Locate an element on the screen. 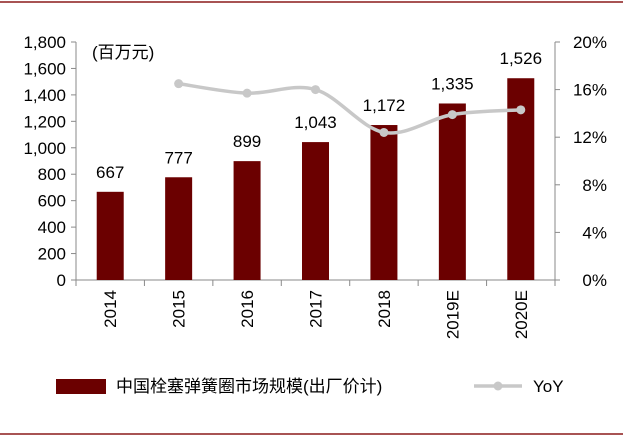  left-tick-label: 800 is located at coordinates (52, 174).